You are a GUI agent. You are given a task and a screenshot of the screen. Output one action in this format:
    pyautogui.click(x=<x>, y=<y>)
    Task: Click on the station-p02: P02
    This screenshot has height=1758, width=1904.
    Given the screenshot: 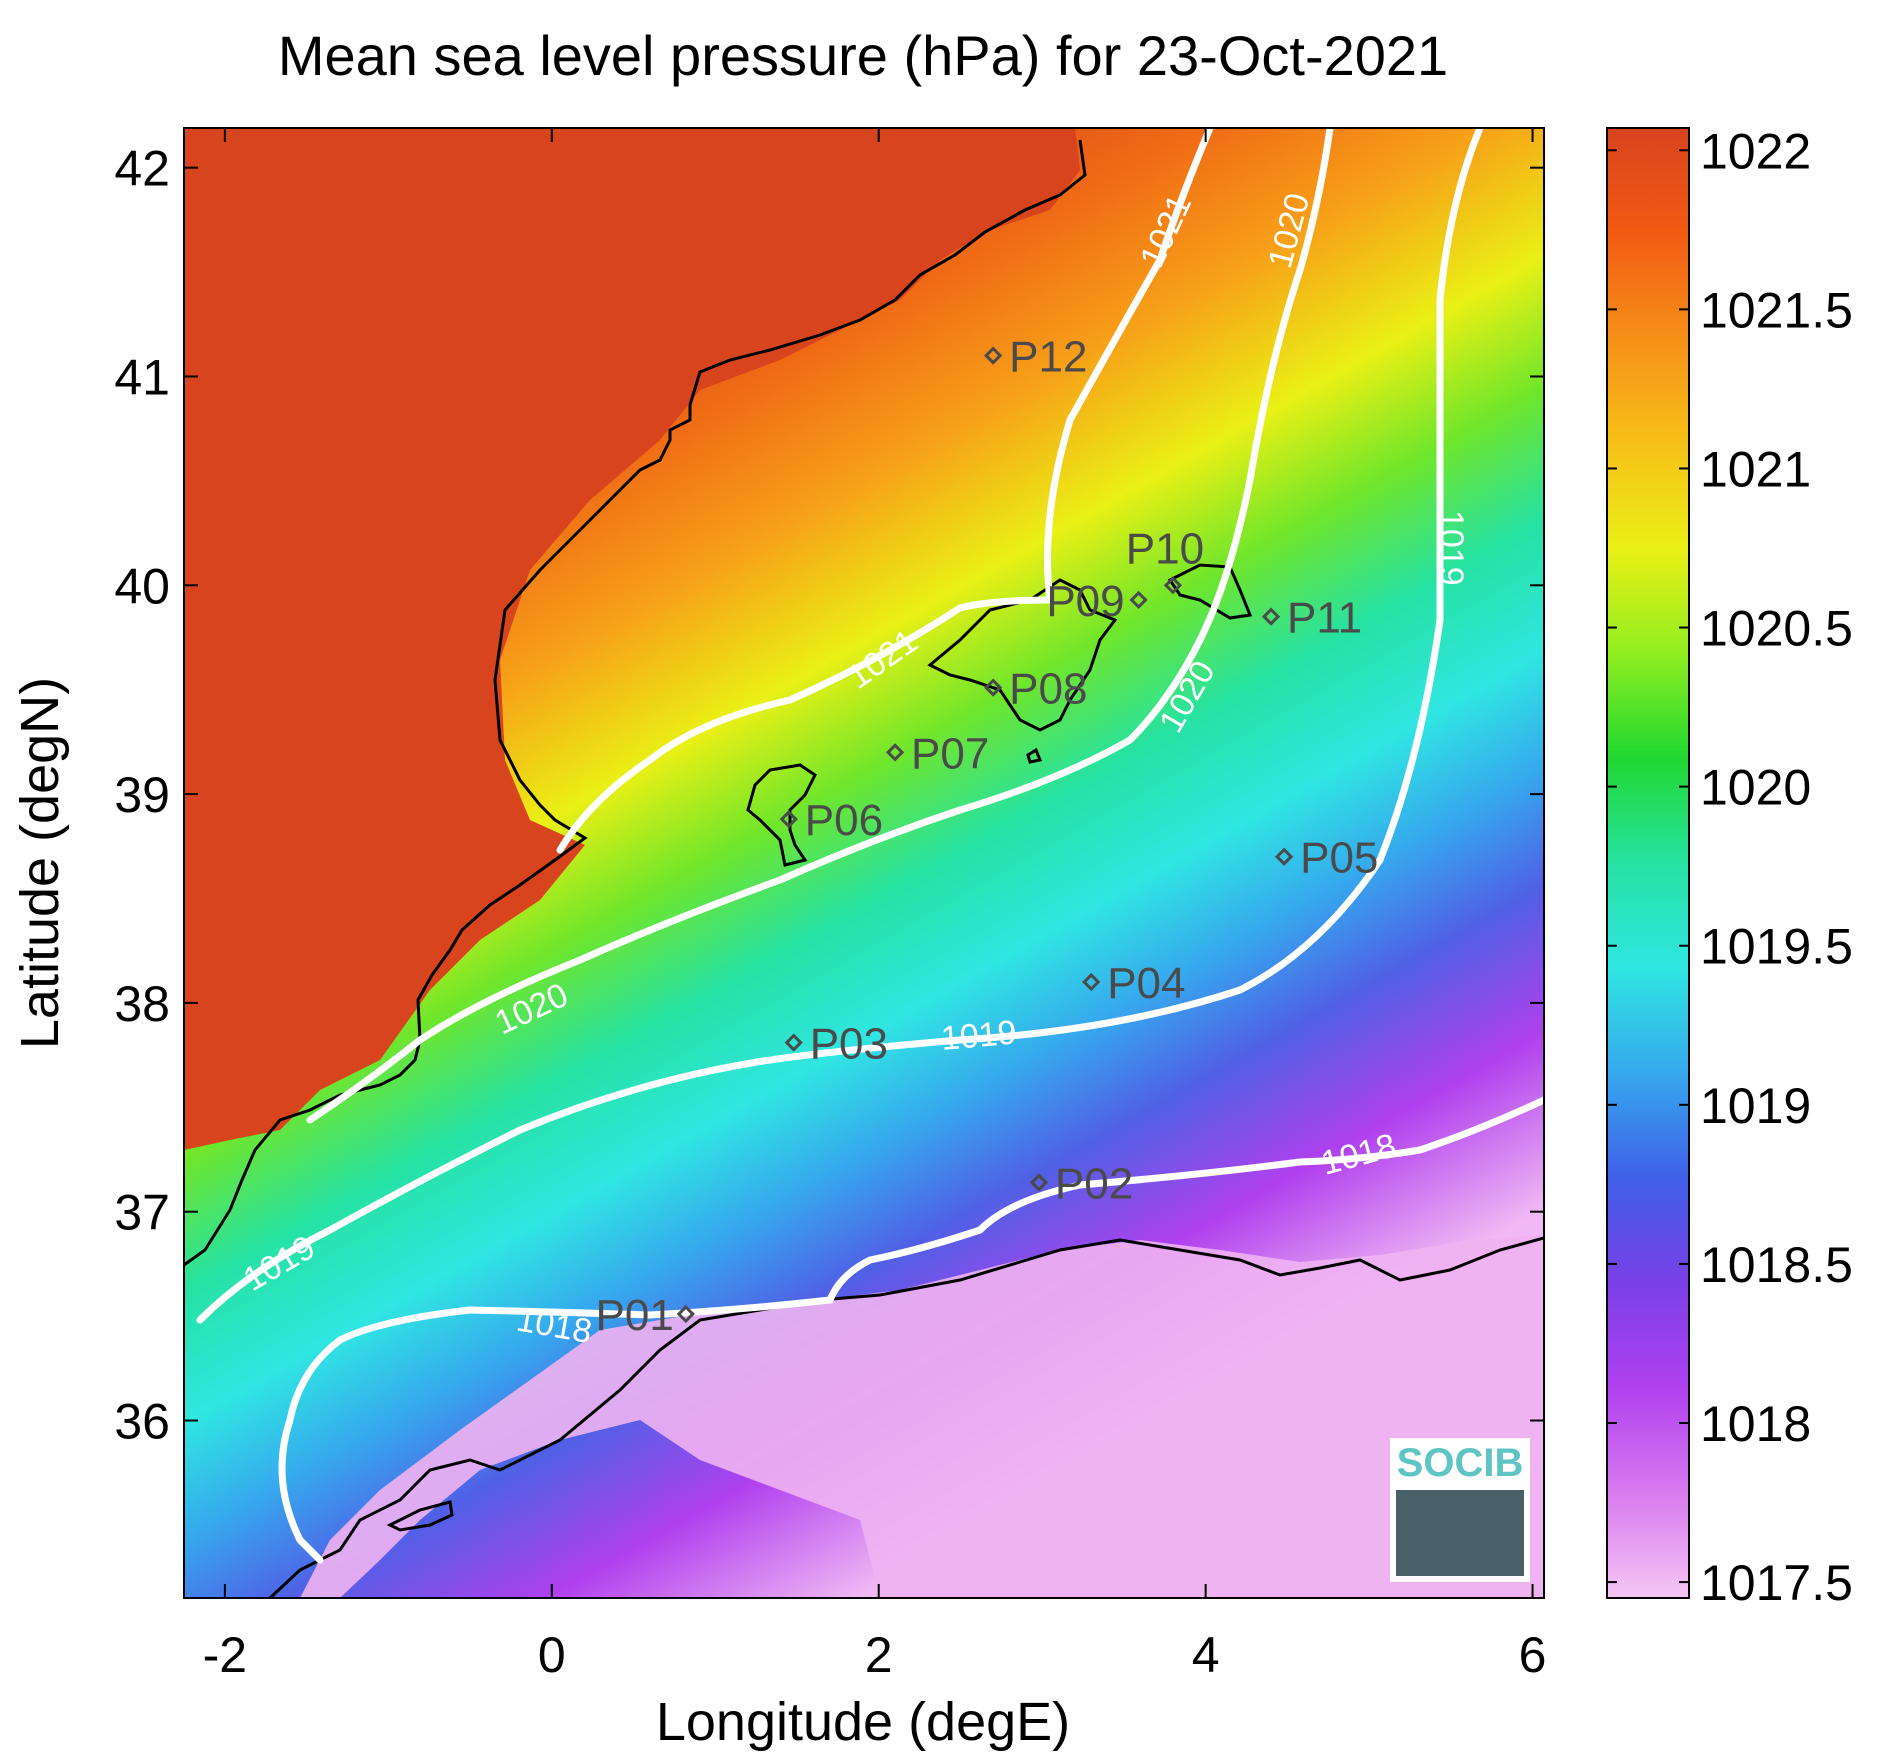 What is the action you would take?
    pyautogui.click(x=1081, y=1183)
    